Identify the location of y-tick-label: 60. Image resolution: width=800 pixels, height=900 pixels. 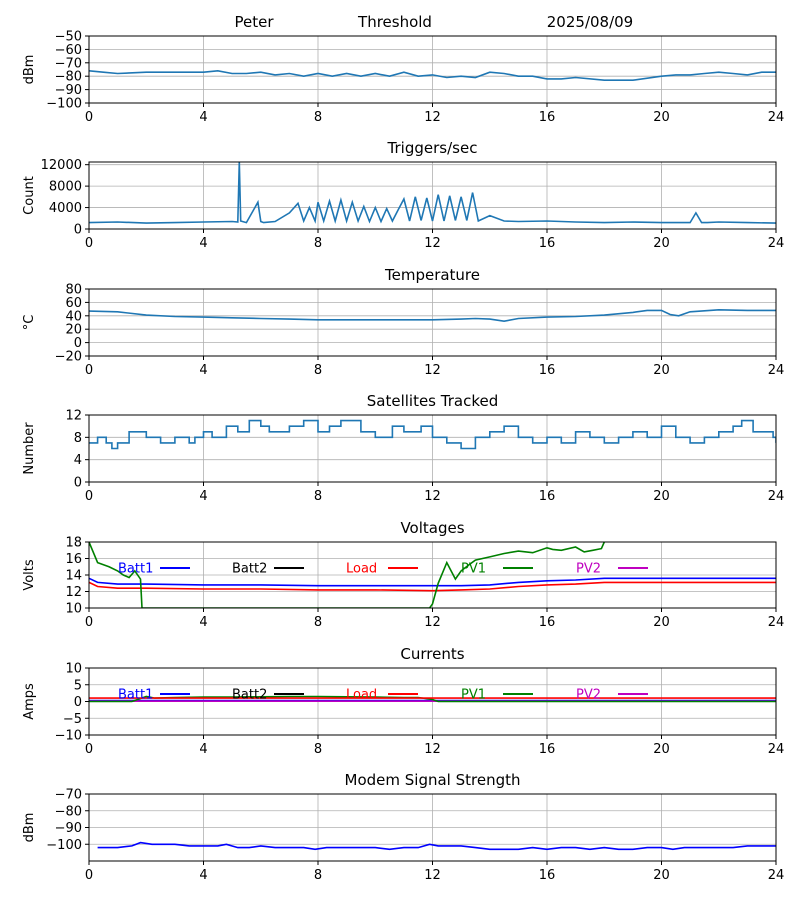
(73, 303).